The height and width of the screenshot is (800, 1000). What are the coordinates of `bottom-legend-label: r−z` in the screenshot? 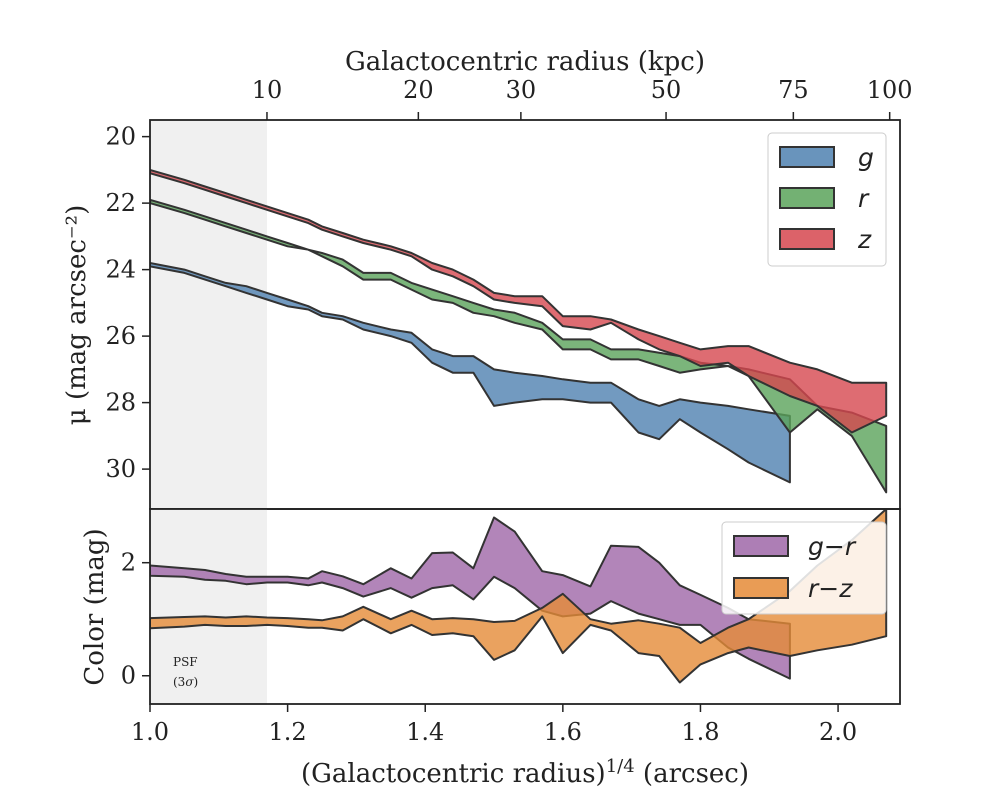 It's located at (830, 588).